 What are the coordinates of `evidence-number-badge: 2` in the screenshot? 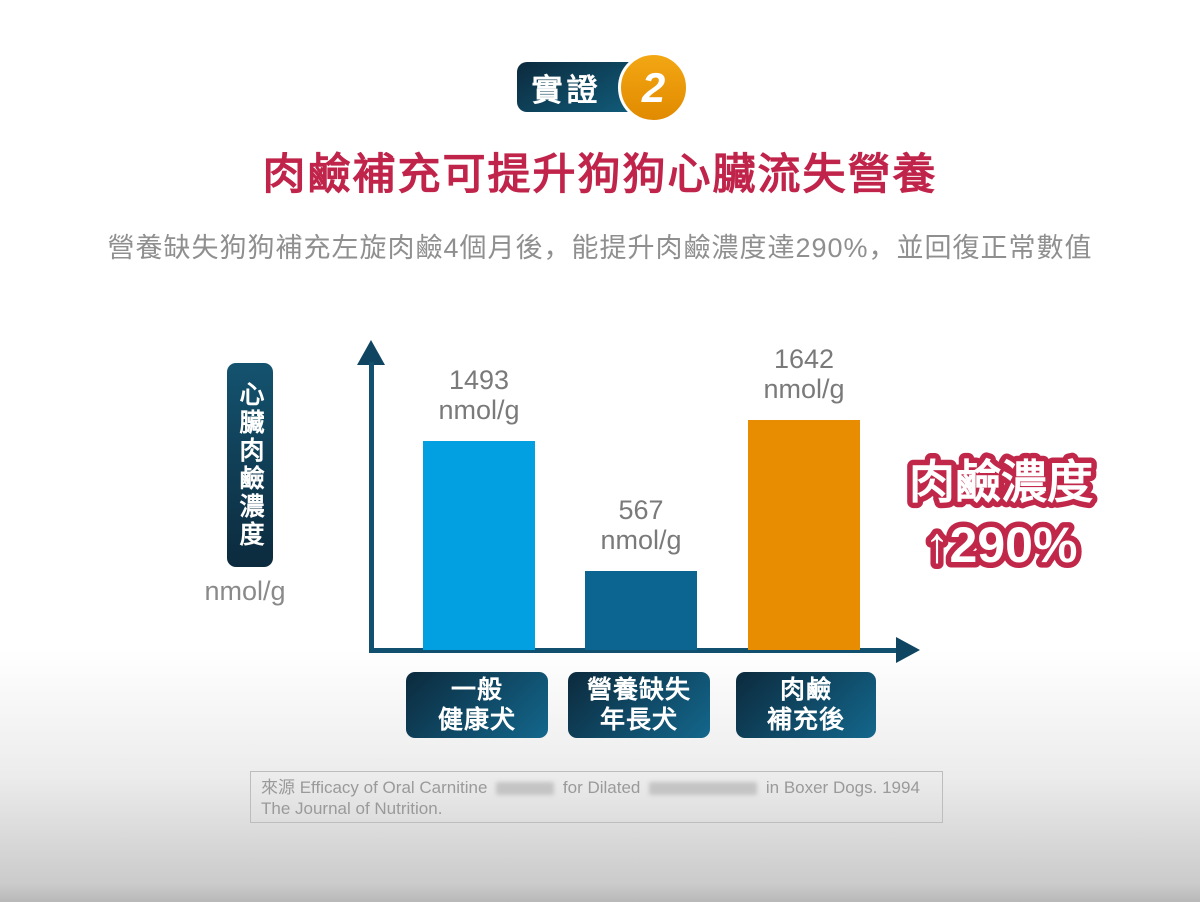 It's located at (653, 87).